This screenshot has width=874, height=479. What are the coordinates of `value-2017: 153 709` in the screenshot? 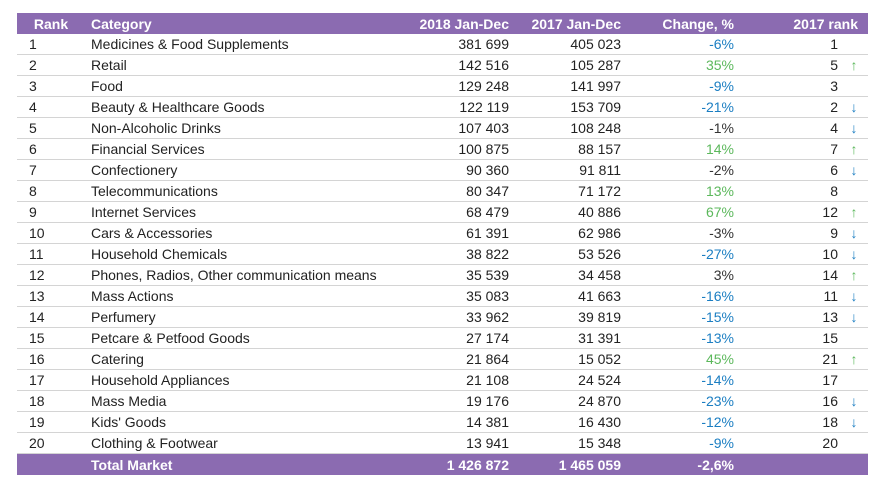 It's located at (571, 107).